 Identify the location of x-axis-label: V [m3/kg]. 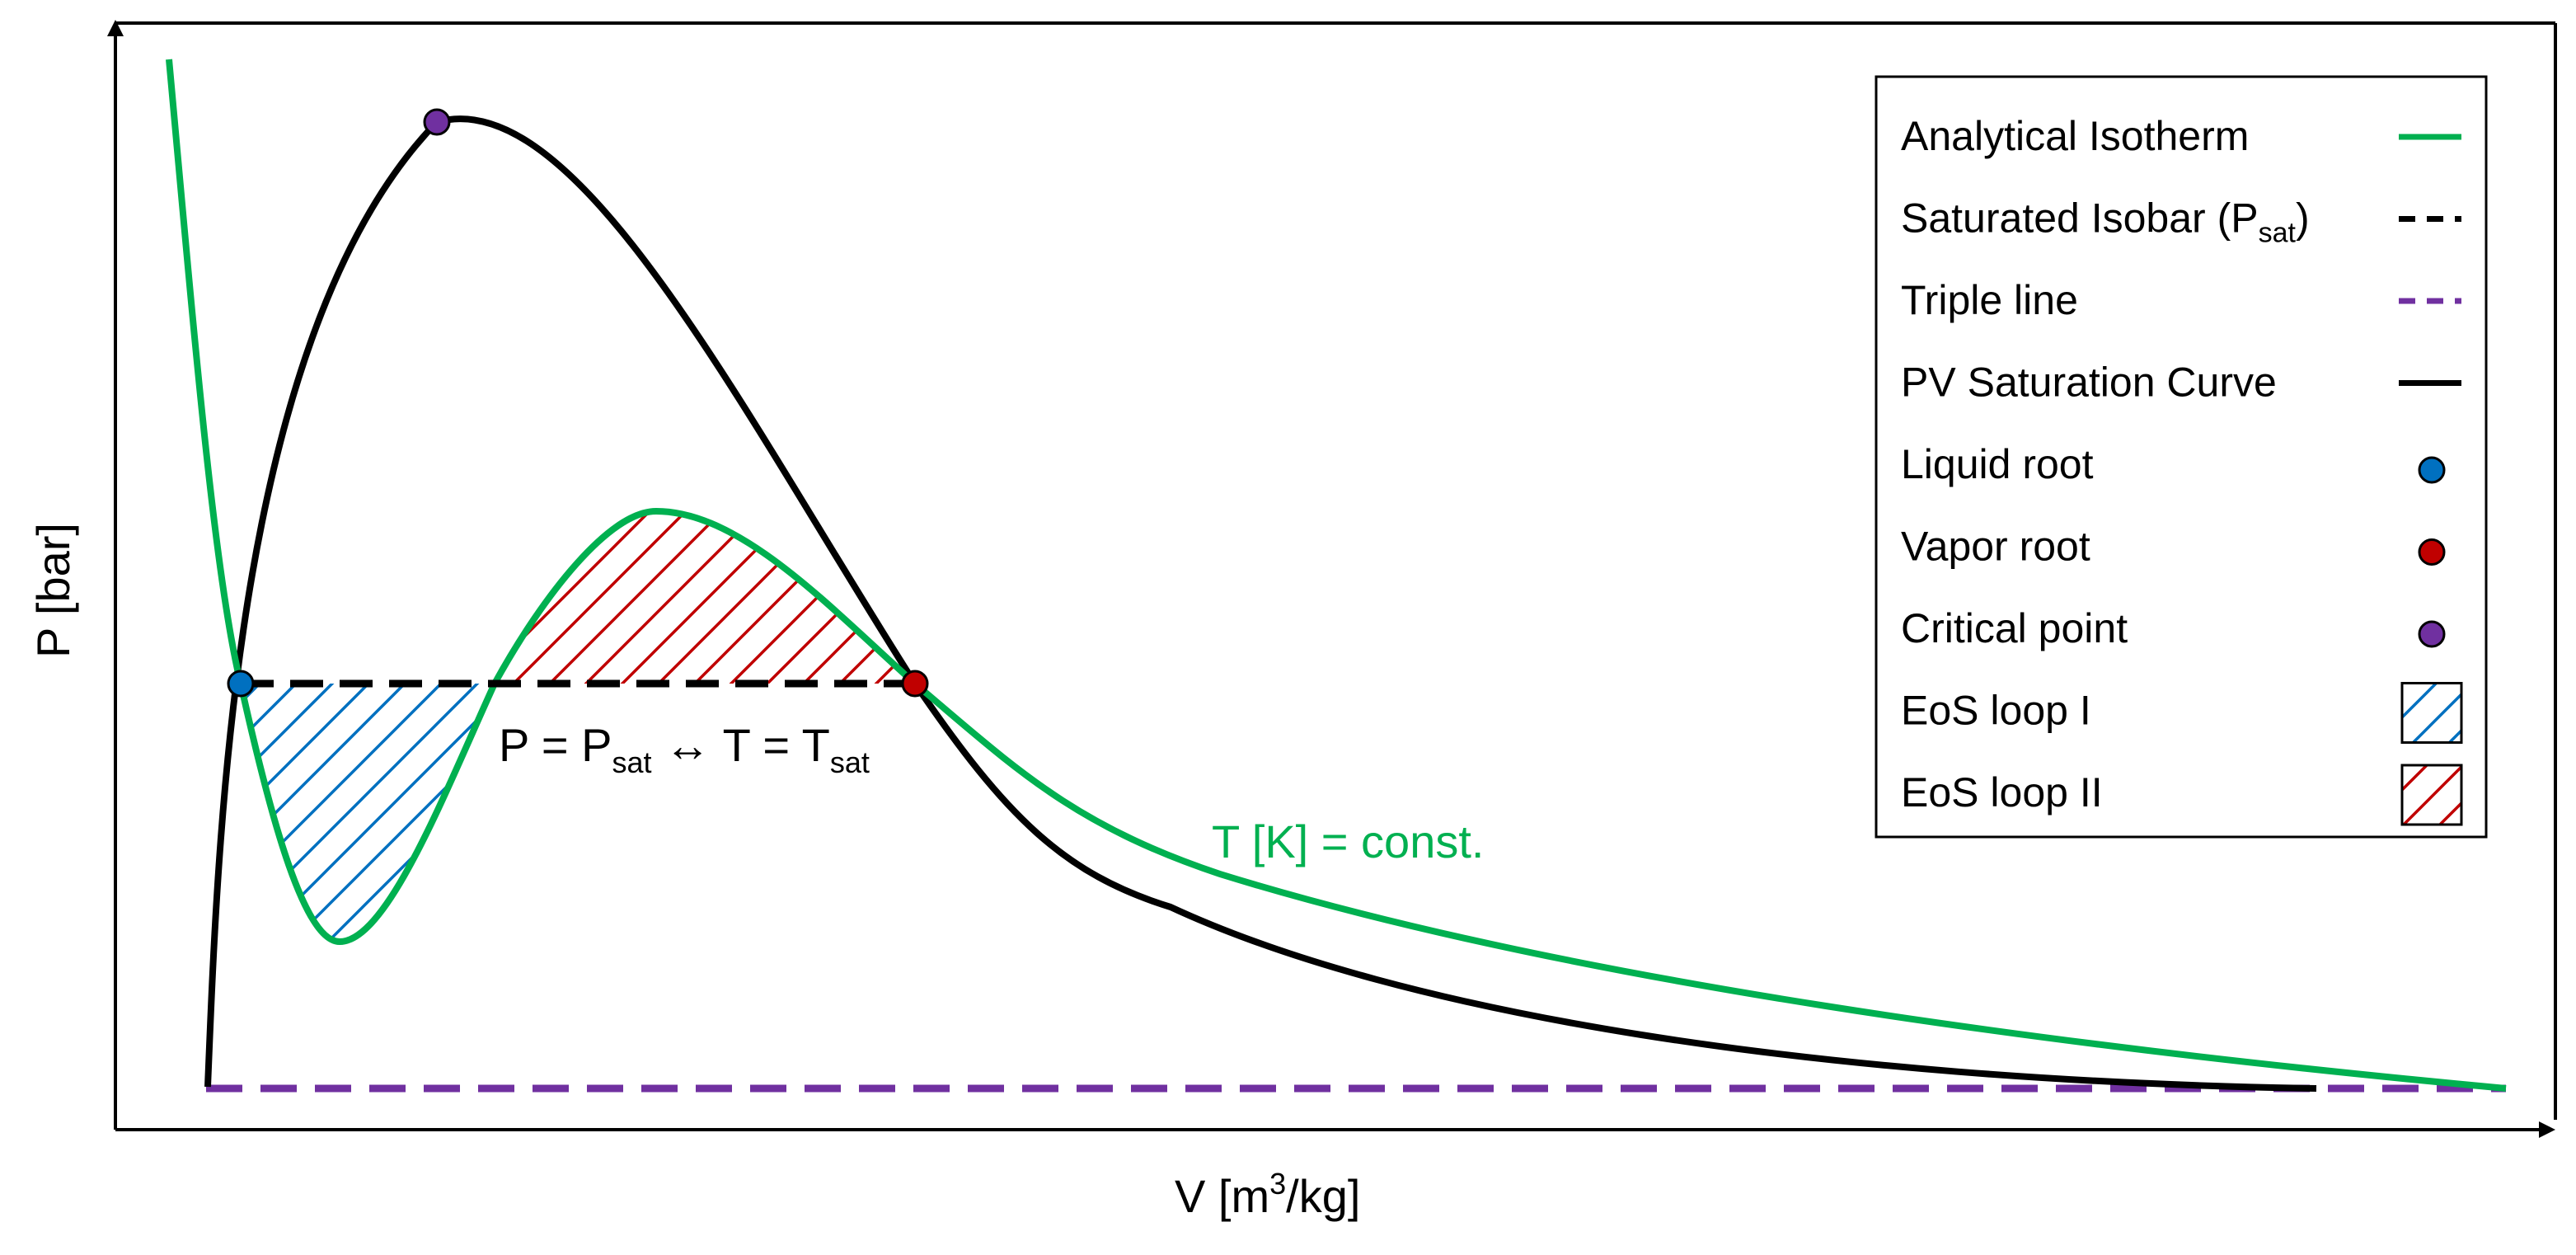
(1267, 1194).